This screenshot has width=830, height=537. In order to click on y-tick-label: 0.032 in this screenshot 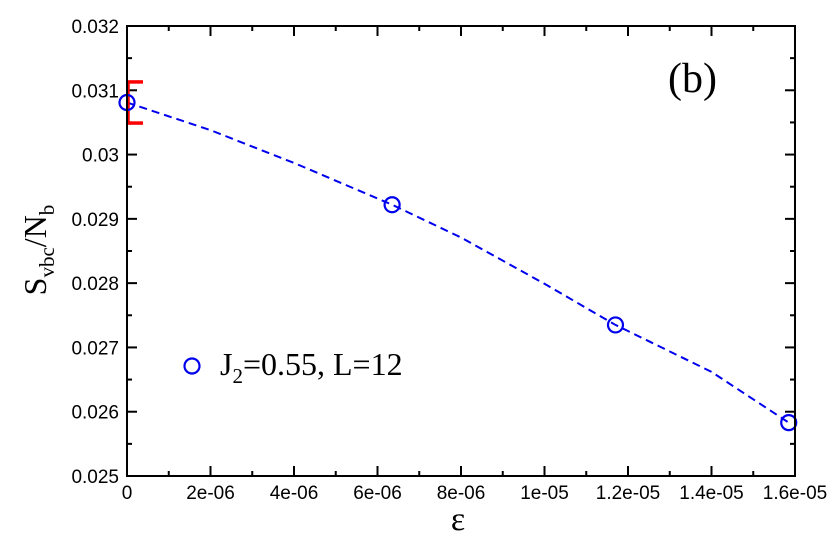, I will do `click(95, 27)`.